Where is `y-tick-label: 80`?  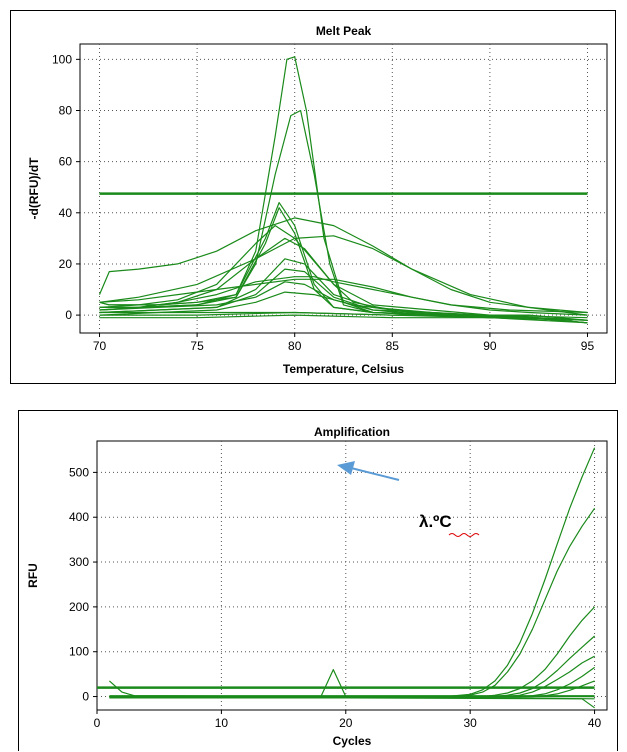 y-tick-label: 80 is located at coordinates (66, 110).